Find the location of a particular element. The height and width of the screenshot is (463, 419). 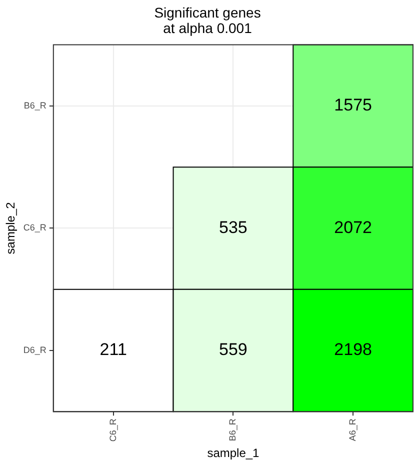

x-axis-title: sample_1 is located at coordinates (233, 453).